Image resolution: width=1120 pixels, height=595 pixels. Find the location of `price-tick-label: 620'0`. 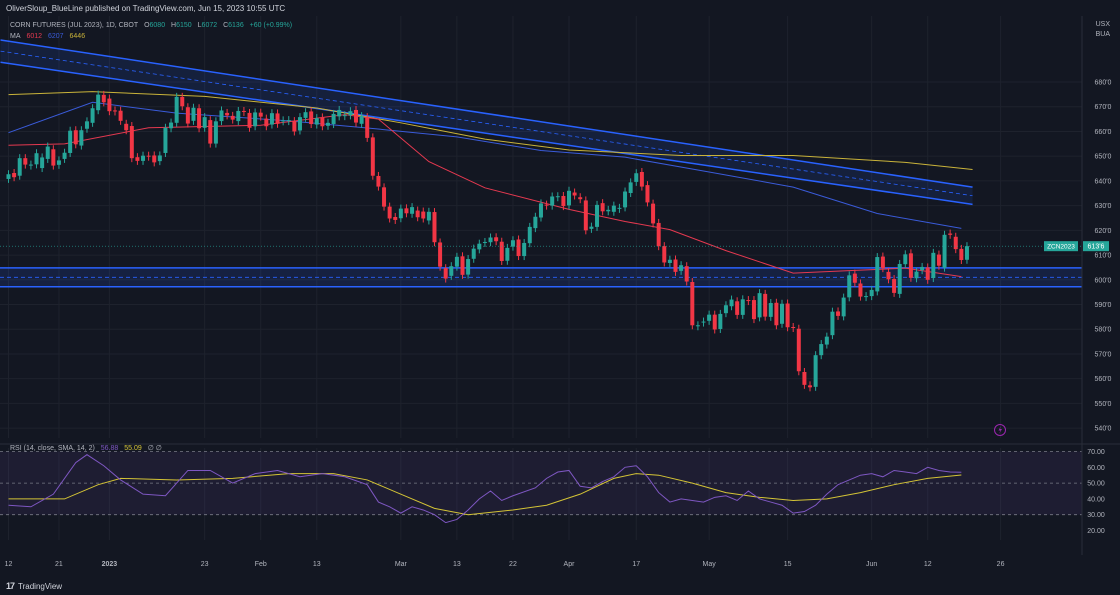

price-tick-label: 620'0 is located at coordinates (1103, 231).